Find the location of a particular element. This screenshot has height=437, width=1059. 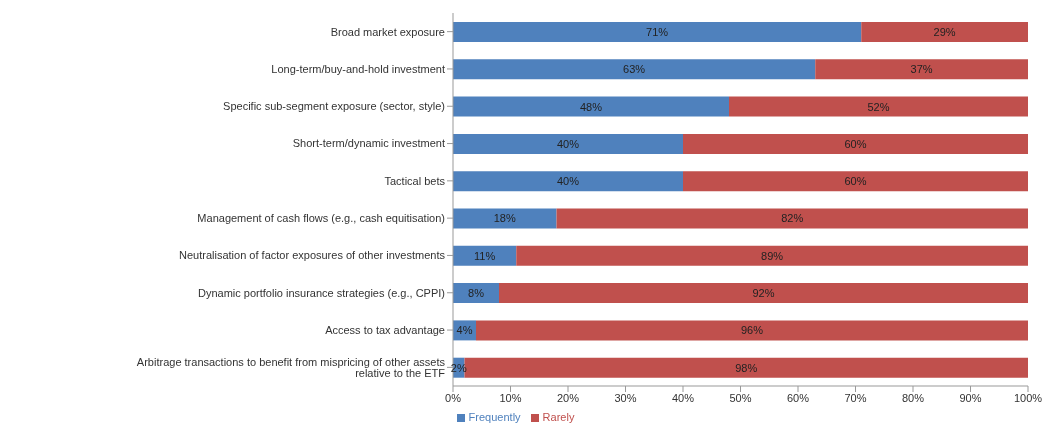

x-tick-label: 50% is located at coordinates (740, 397).